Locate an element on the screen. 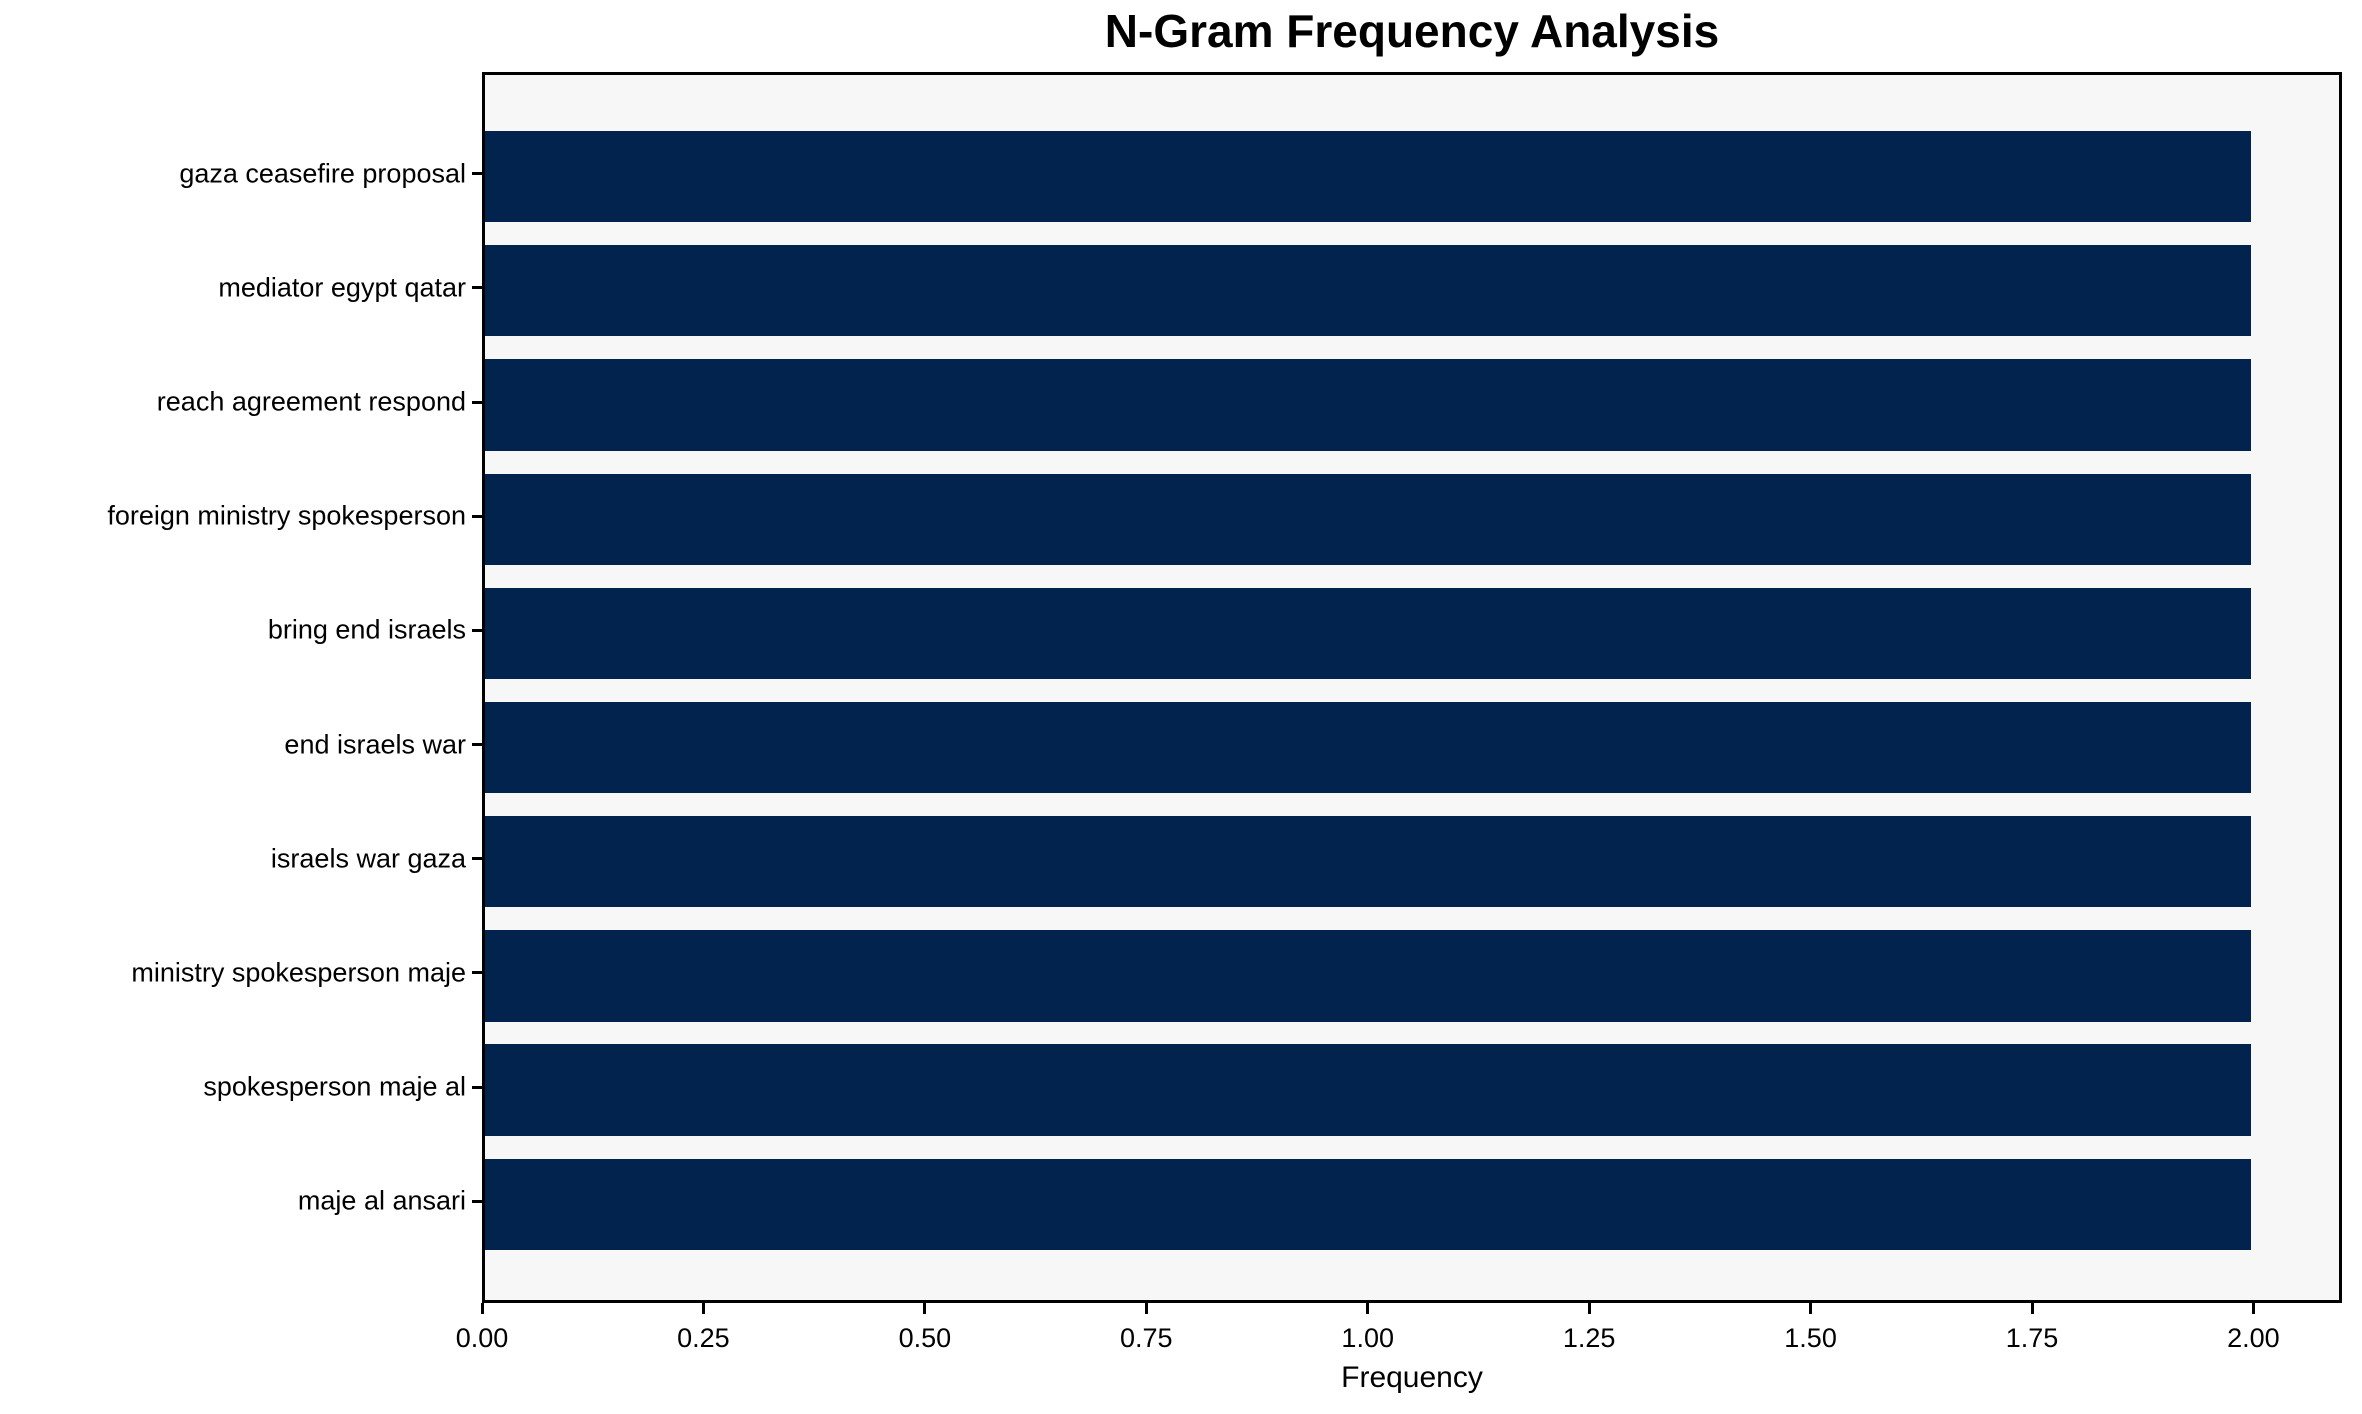 This screenshot has height=1414, width=2362. y-tick-label: bring end israels is located at coordinates (366, 629).